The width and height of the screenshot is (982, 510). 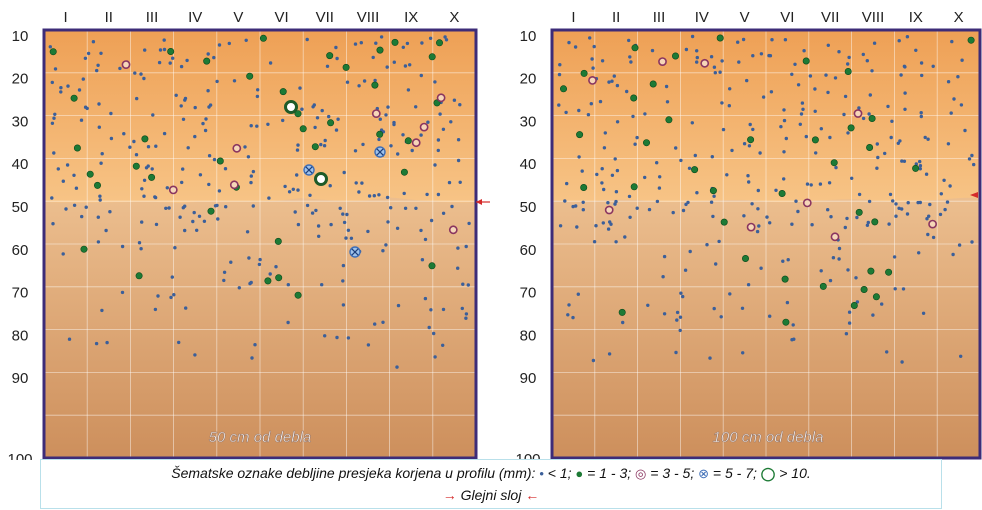 What do you see at coordinates (195, 17) in the screenshot?
I see `column-label: IV` at bounding box center [195, 17].